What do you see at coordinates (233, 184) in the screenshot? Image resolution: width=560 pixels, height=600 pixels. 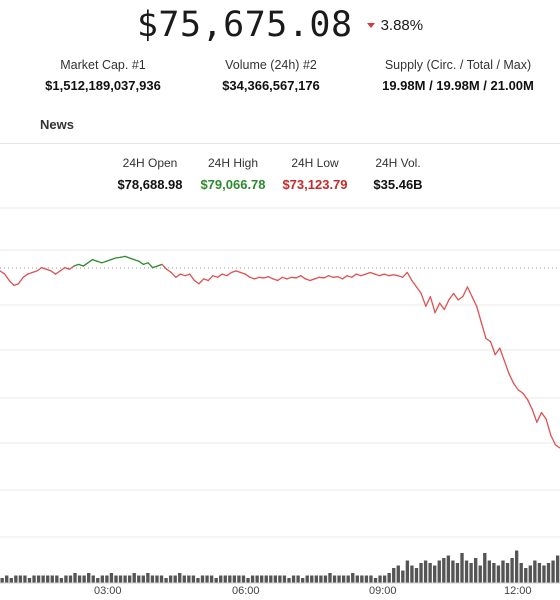 I see `stat-value: $79,066.78` at bounding box center [233, 184].